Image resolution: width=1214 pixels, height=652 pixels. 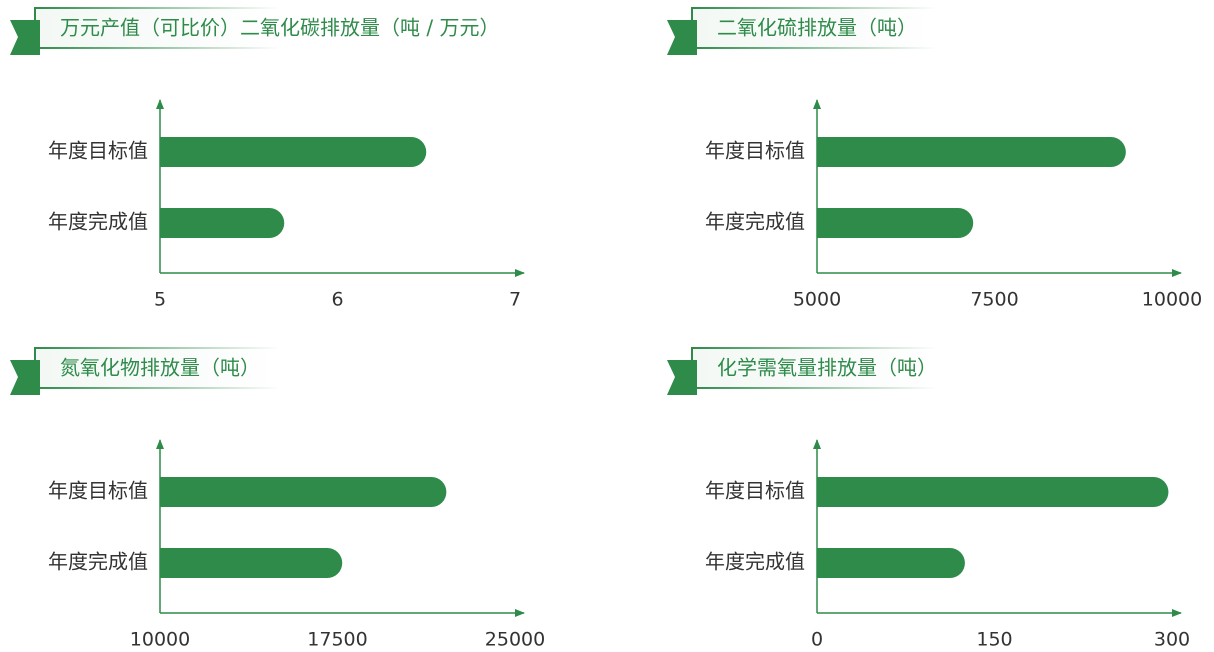 What do you see at coordinates (337, 300) in the screenshot?
I see `x-tick-label: 6` at bounding box center [337, 300].